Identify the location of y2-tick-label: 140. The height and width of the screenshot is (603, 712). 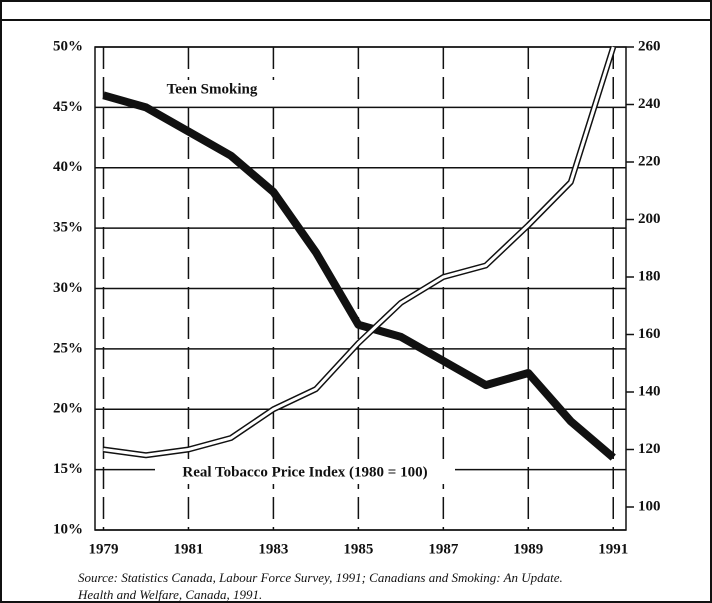
(649, 391).